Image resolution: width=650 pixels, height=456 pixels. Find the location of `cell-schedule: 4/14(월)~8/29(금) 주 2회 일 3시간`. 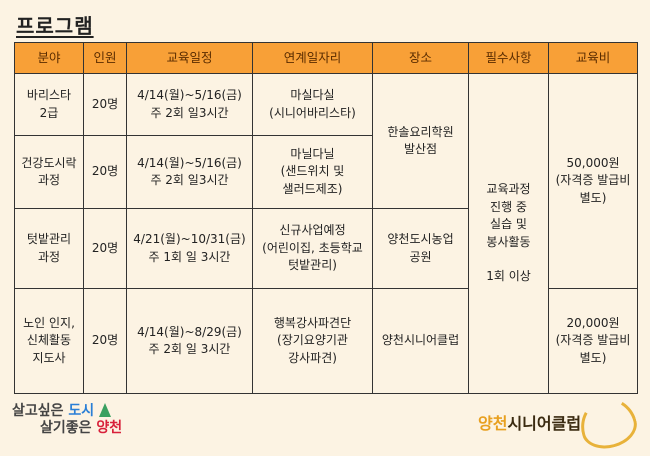

cell-schedule: 4/14(월)~8/29(금) 주 2회 일 3시간 is located at coordinates (189, 341).